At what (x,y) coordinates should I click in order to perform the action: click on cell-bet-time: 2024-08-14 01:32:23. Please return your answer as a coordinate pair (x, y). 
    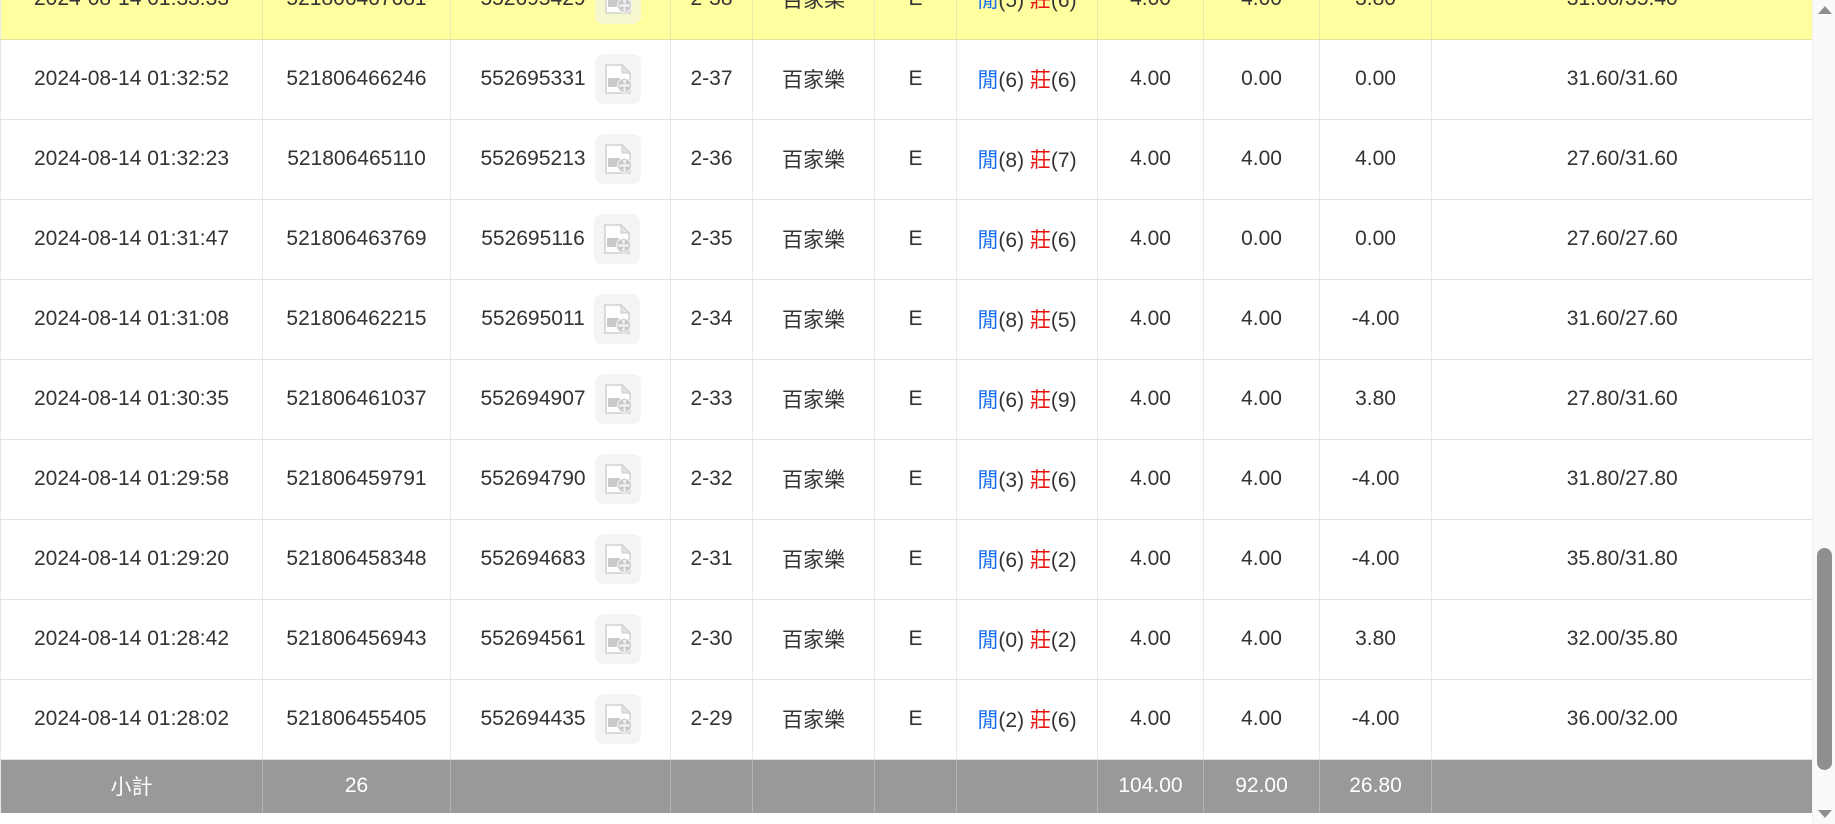
    Looking at the image, I should click on (131, 159).